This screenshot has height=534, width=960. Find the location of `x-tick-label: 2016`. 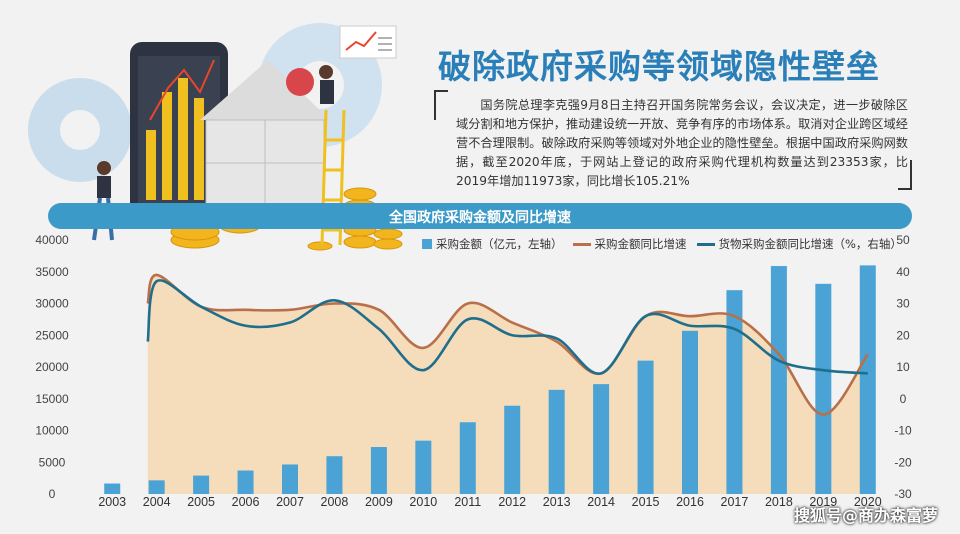

x-tick-label: 2016 is located at coordinates (690, 502).